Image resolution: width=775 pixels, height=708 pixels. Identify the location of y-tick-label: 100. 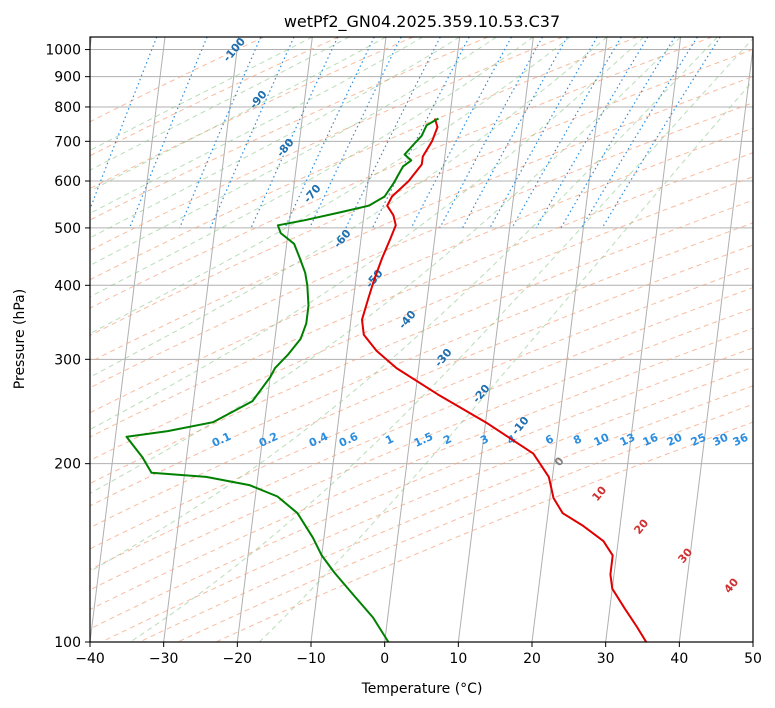
(67, 643).